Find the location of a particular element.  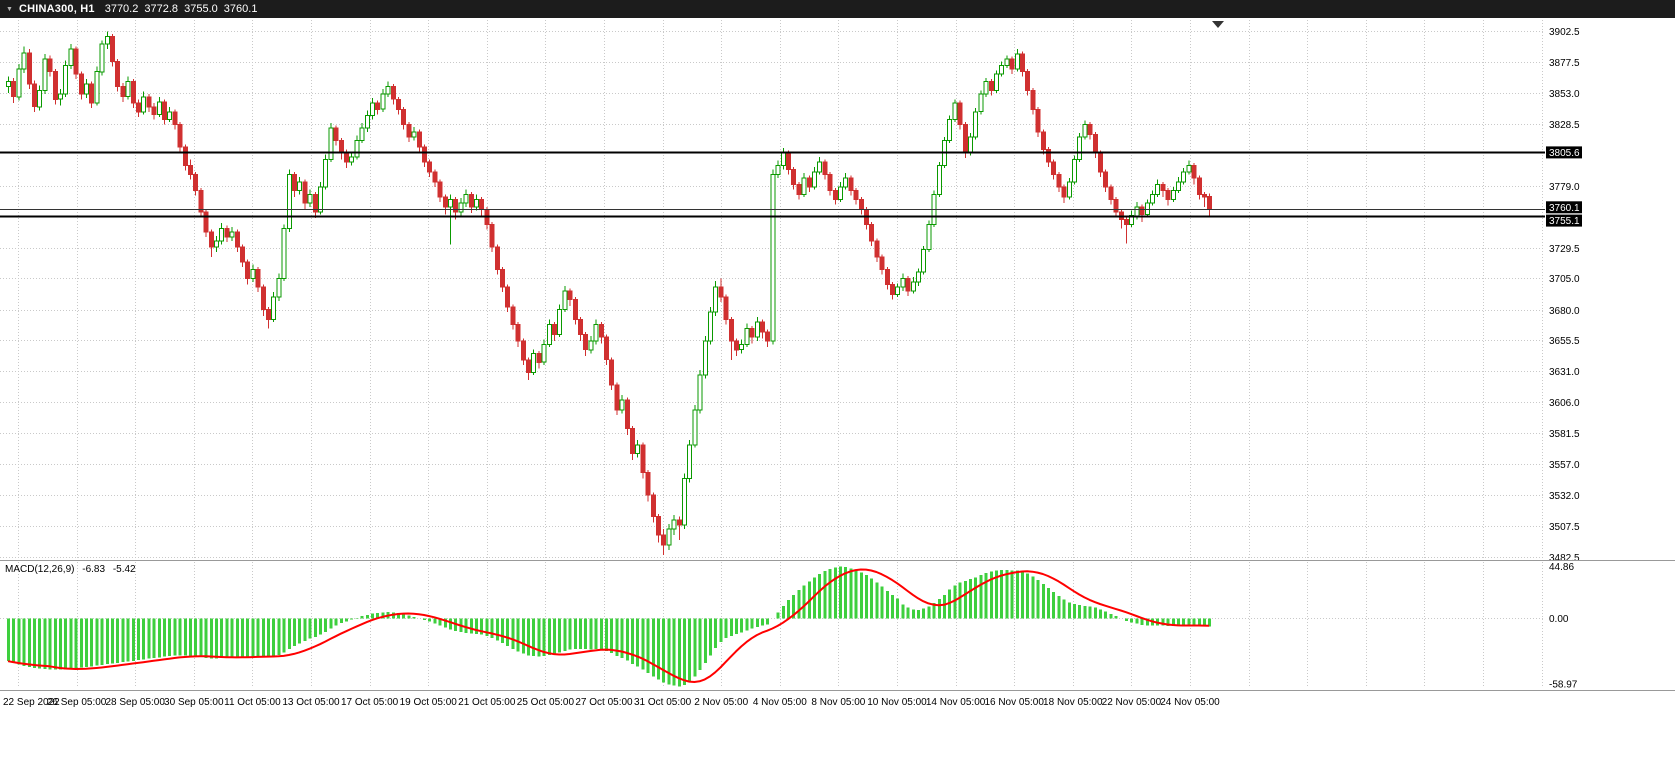

hline-price-tag-text: 3755.1 is located at coordinates (1564, 221).